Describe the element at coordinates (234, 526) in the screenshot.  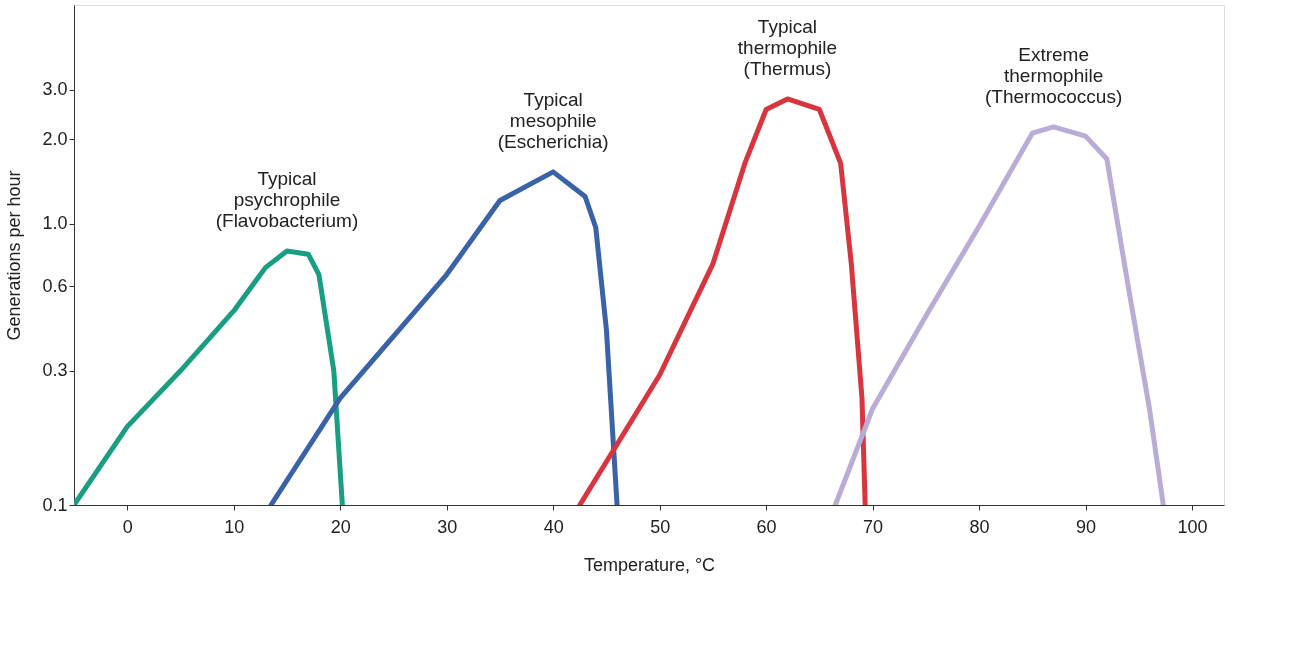
I see `x-tick-label: 10` at that location.